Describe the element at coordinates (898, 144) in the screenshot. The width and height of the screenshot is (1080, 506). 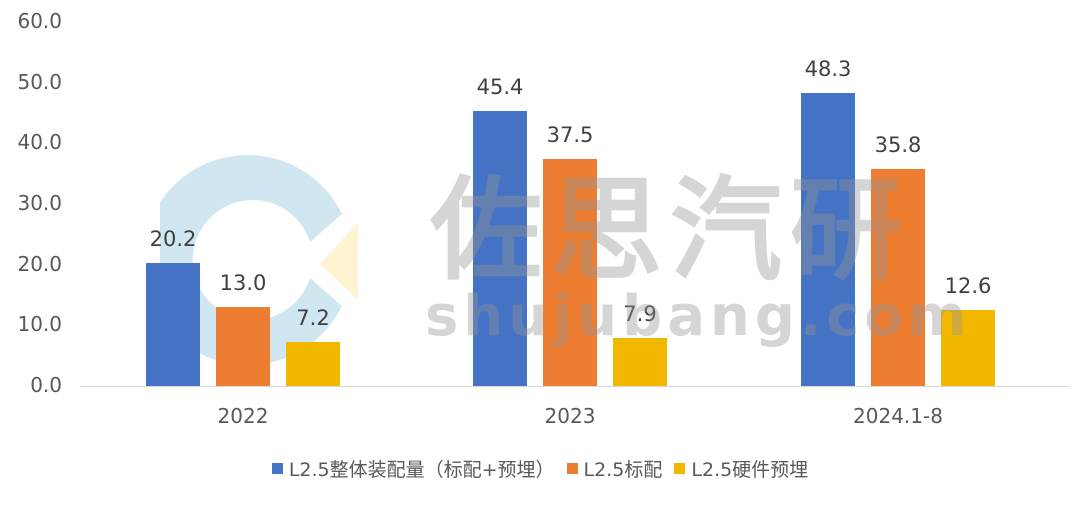
I see `data-label: 35.8` at that location.